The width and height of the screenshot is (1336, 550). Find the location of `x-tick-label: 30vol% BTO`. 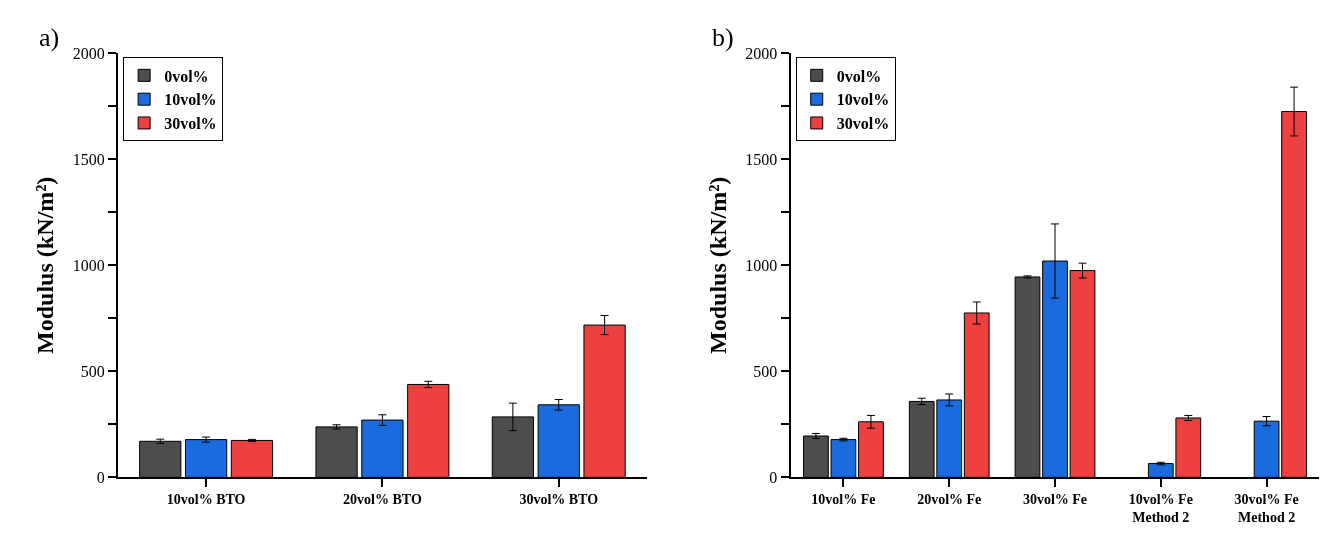

x-tick-label: 30vol% BTO is located at coordinates (559, 500).